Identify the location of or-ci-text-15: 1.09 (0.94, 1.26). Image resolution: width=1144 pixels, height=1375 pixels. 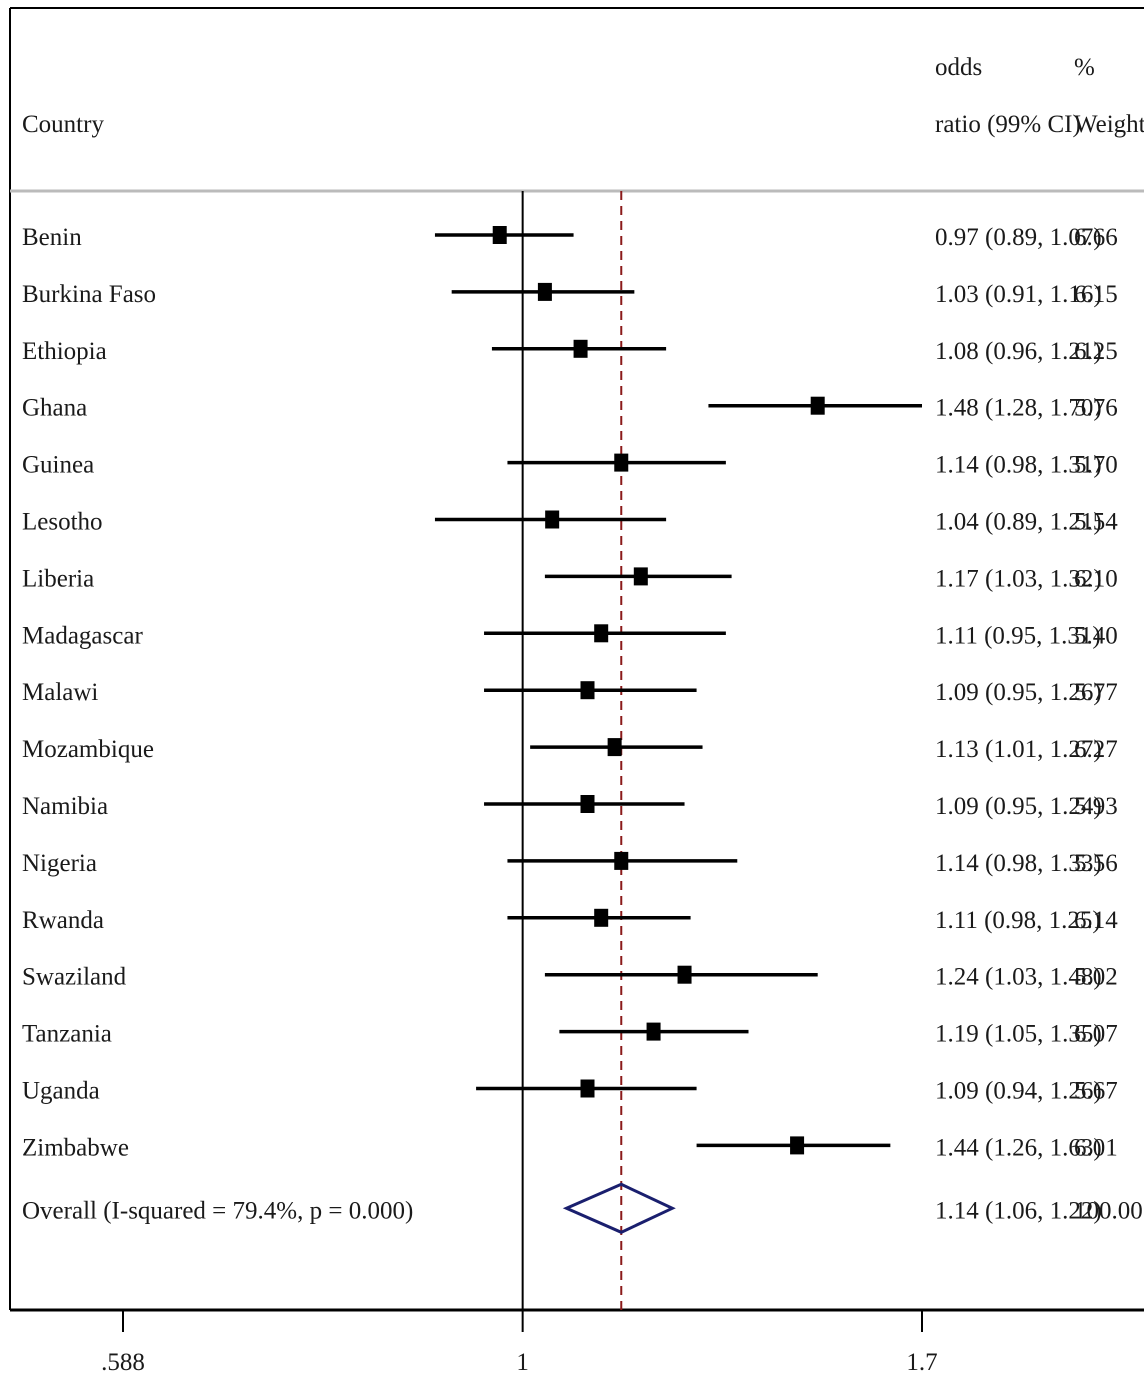
(1018, 1091).